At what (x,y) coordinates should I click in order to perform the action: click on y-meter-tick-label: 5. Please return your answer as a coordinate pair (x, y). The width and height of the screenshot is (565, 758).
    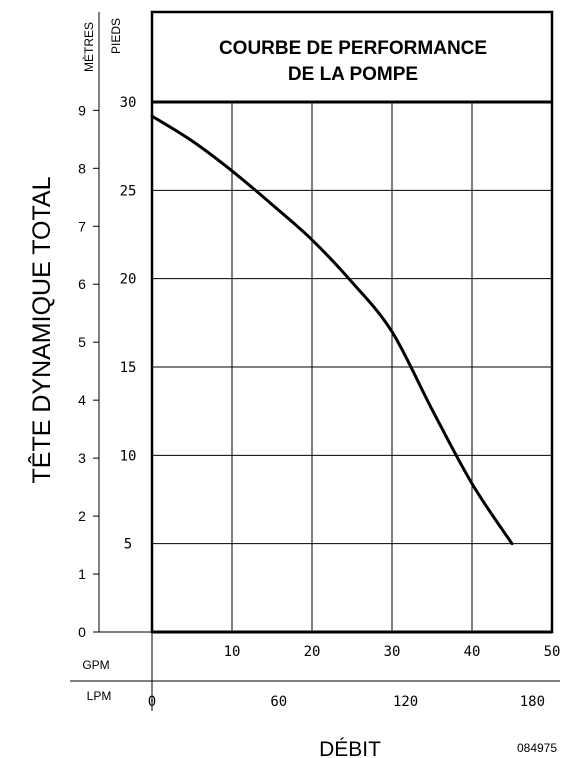
    Looking at the image, I should click on (82, 342).